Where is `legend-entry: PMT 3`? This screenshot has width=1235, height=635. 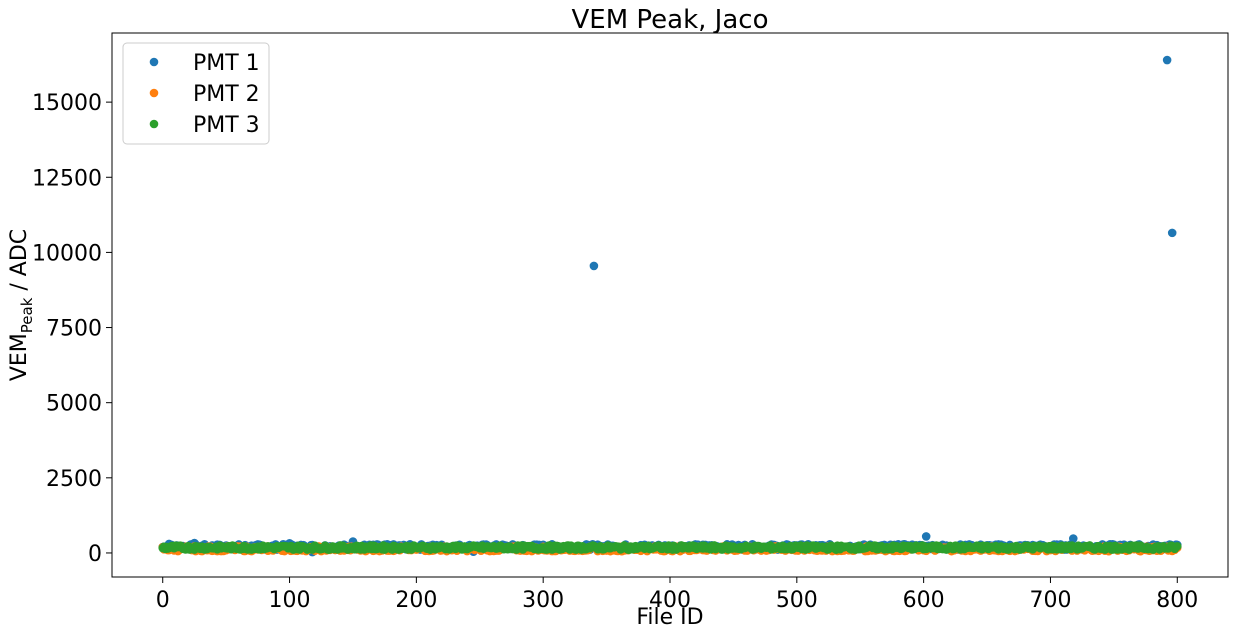 legend-entry: PMT 3 is located at coordinates (226, 125).